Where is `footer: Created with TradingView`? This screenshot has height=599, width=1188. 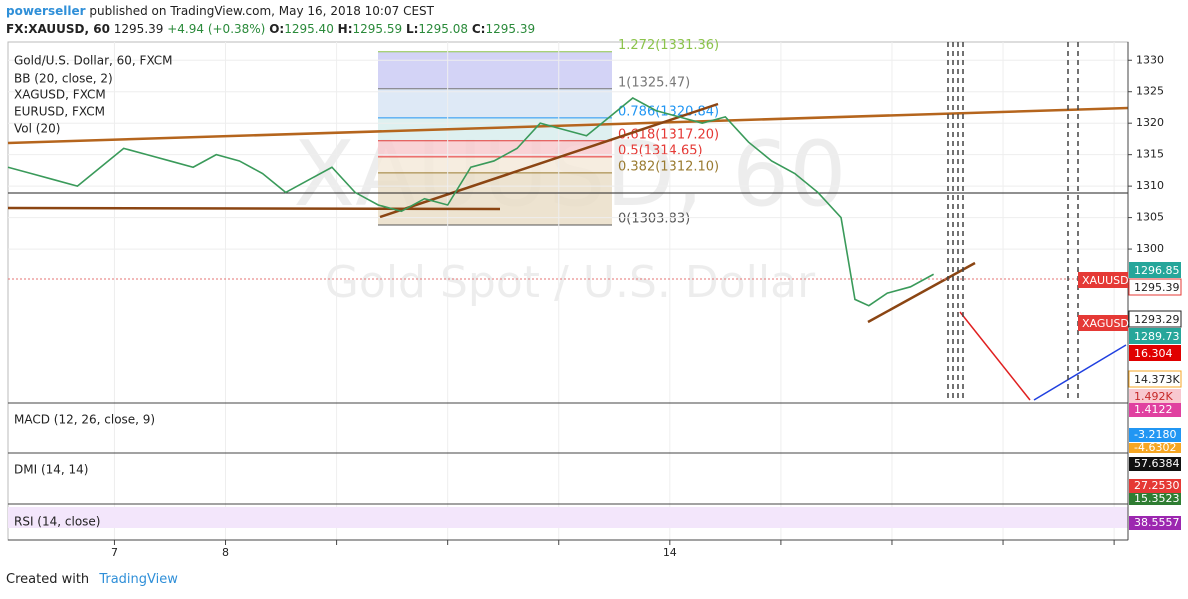 footer: Created with TradingView is located at coordinates (92, 579).